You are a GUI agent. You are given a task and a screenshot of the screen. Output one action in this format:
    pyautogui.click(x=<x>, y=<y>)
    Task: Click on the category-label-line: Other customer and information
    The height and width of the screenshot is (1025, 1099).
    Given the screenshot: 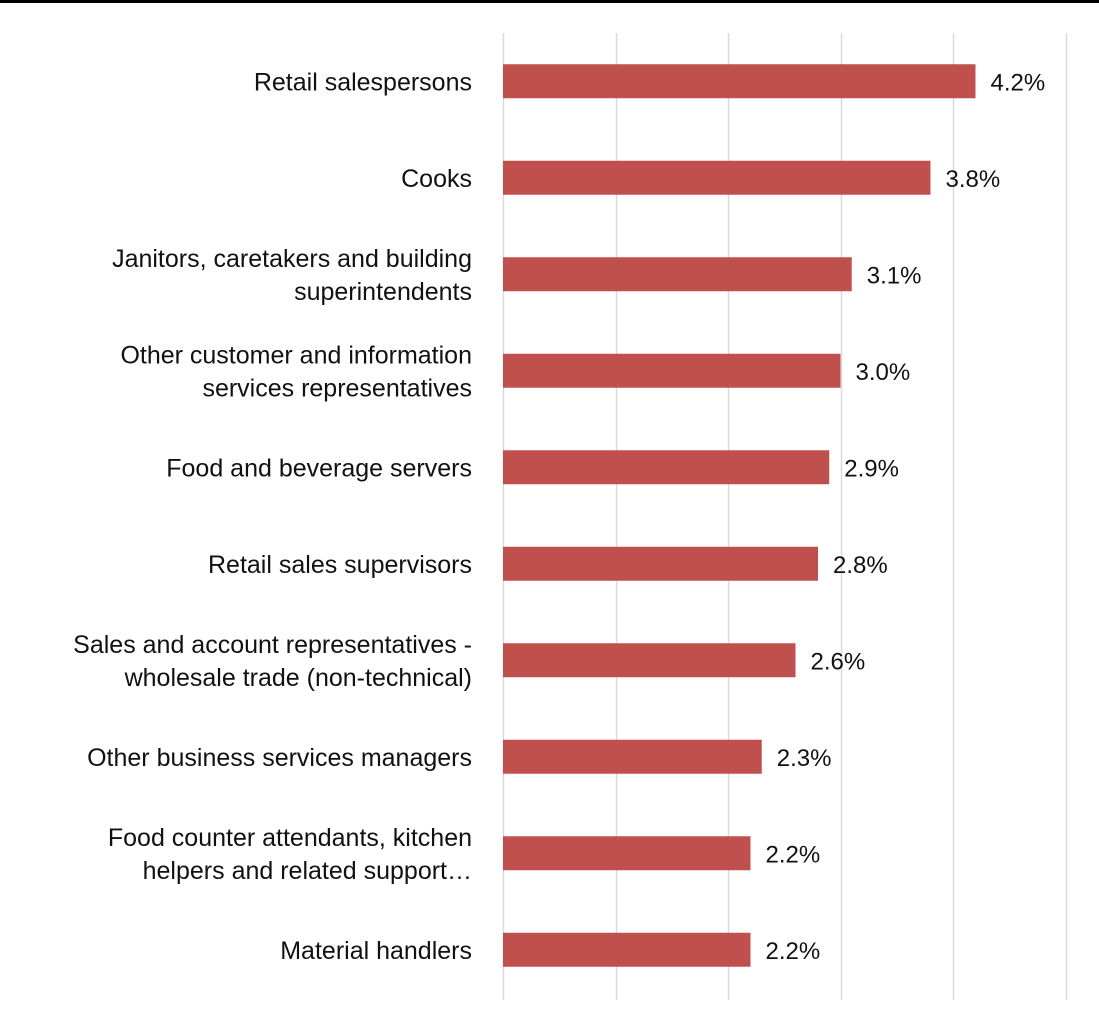 What is the action you would take?
    pyautogui.click(x=296, y=355)
    